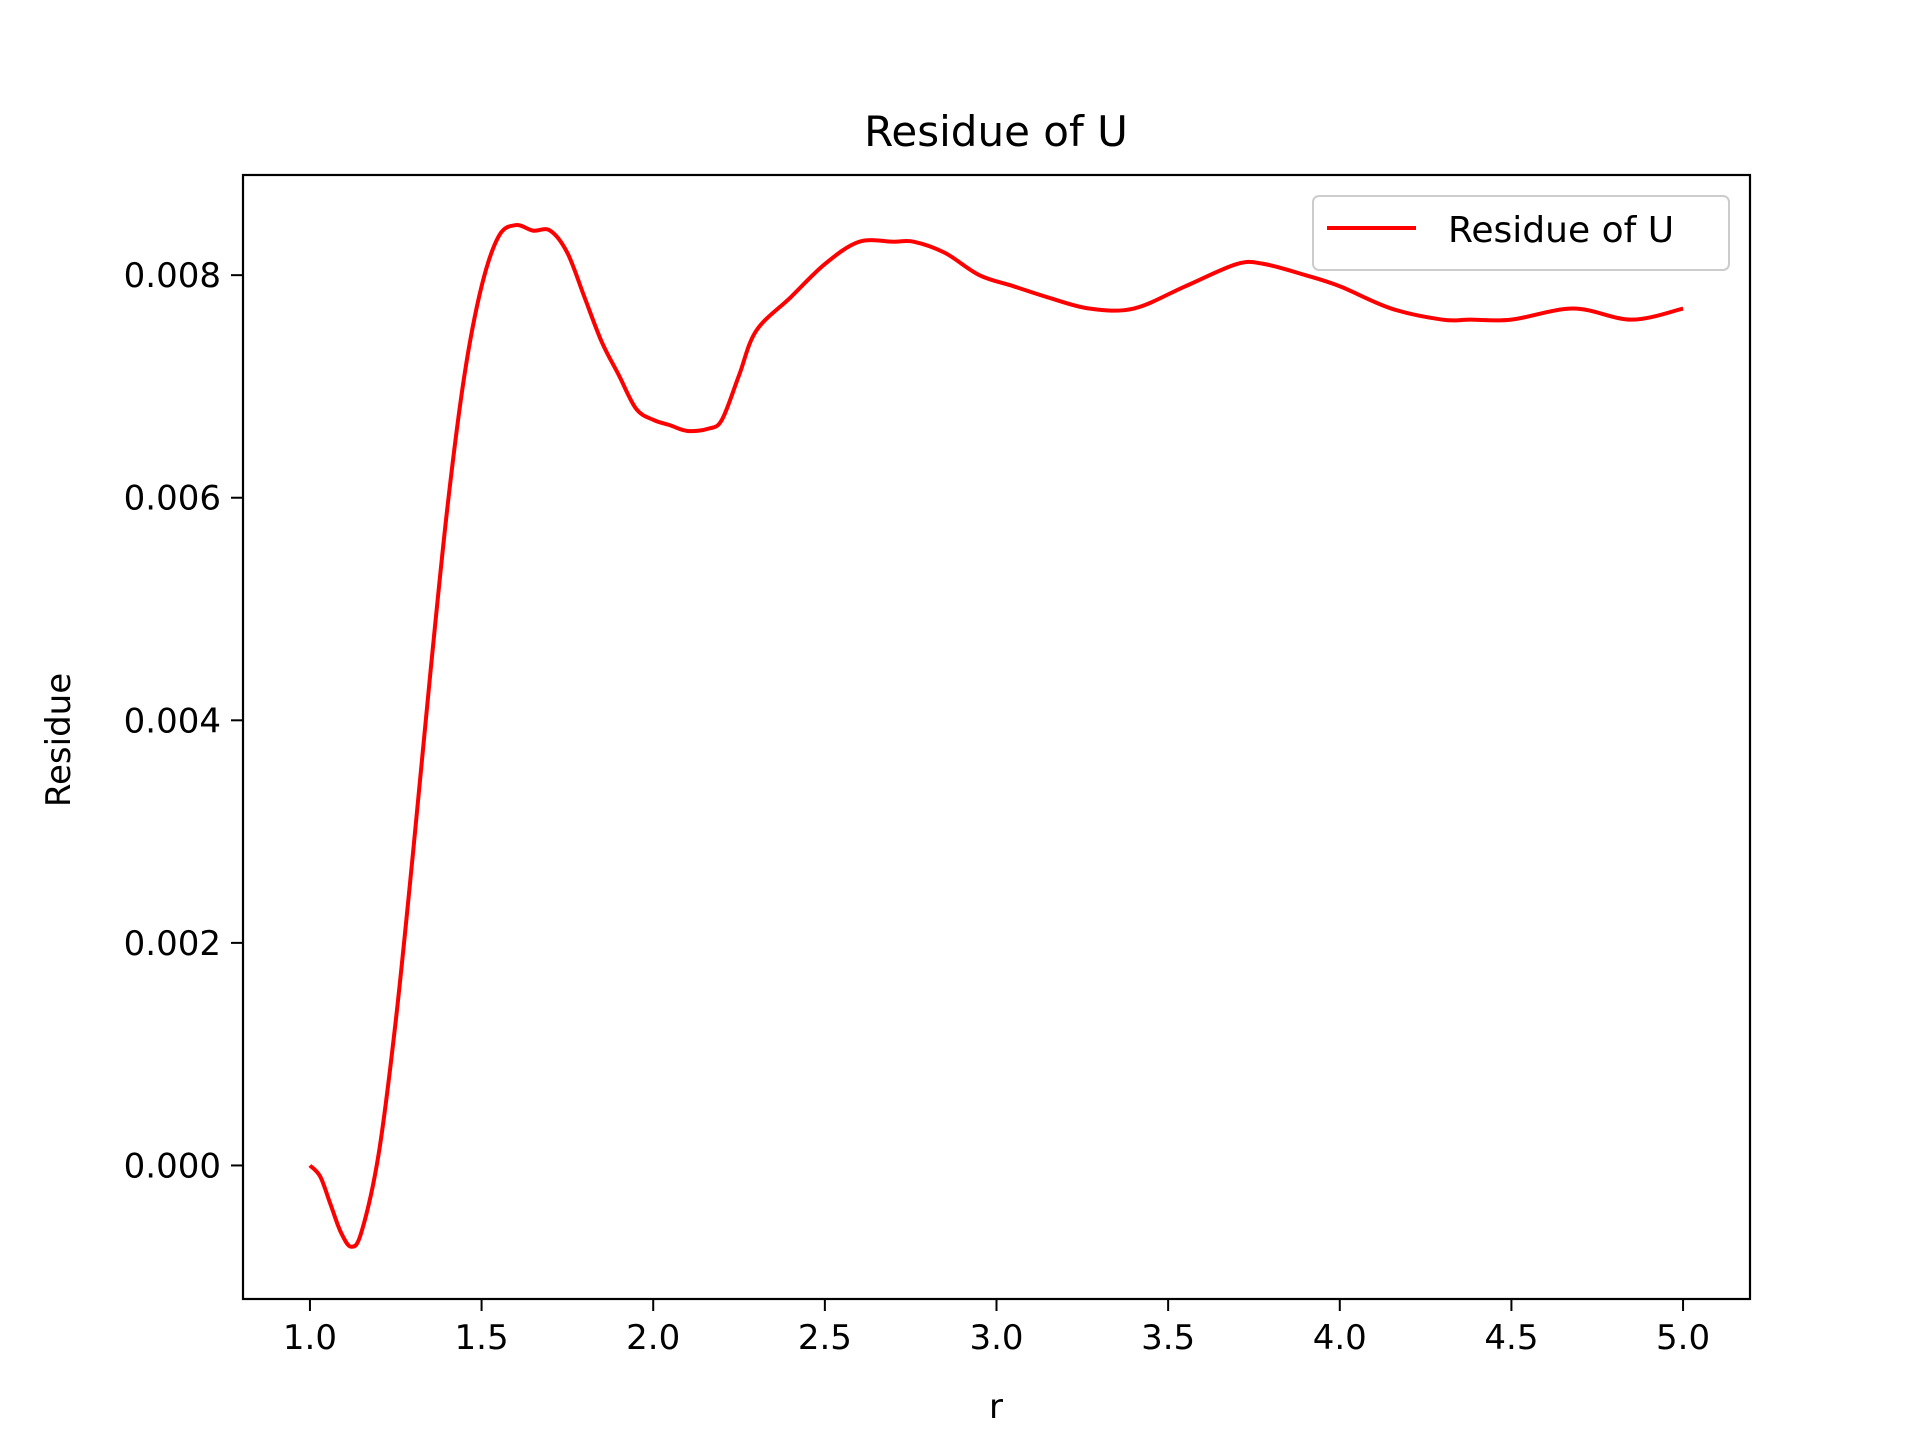 The image size is (1920, 1440). What do you see at coordinates (653, 1338) in the screenshot?
I see `x-tick-label: 2.0` at bounding box center [653, 1338].